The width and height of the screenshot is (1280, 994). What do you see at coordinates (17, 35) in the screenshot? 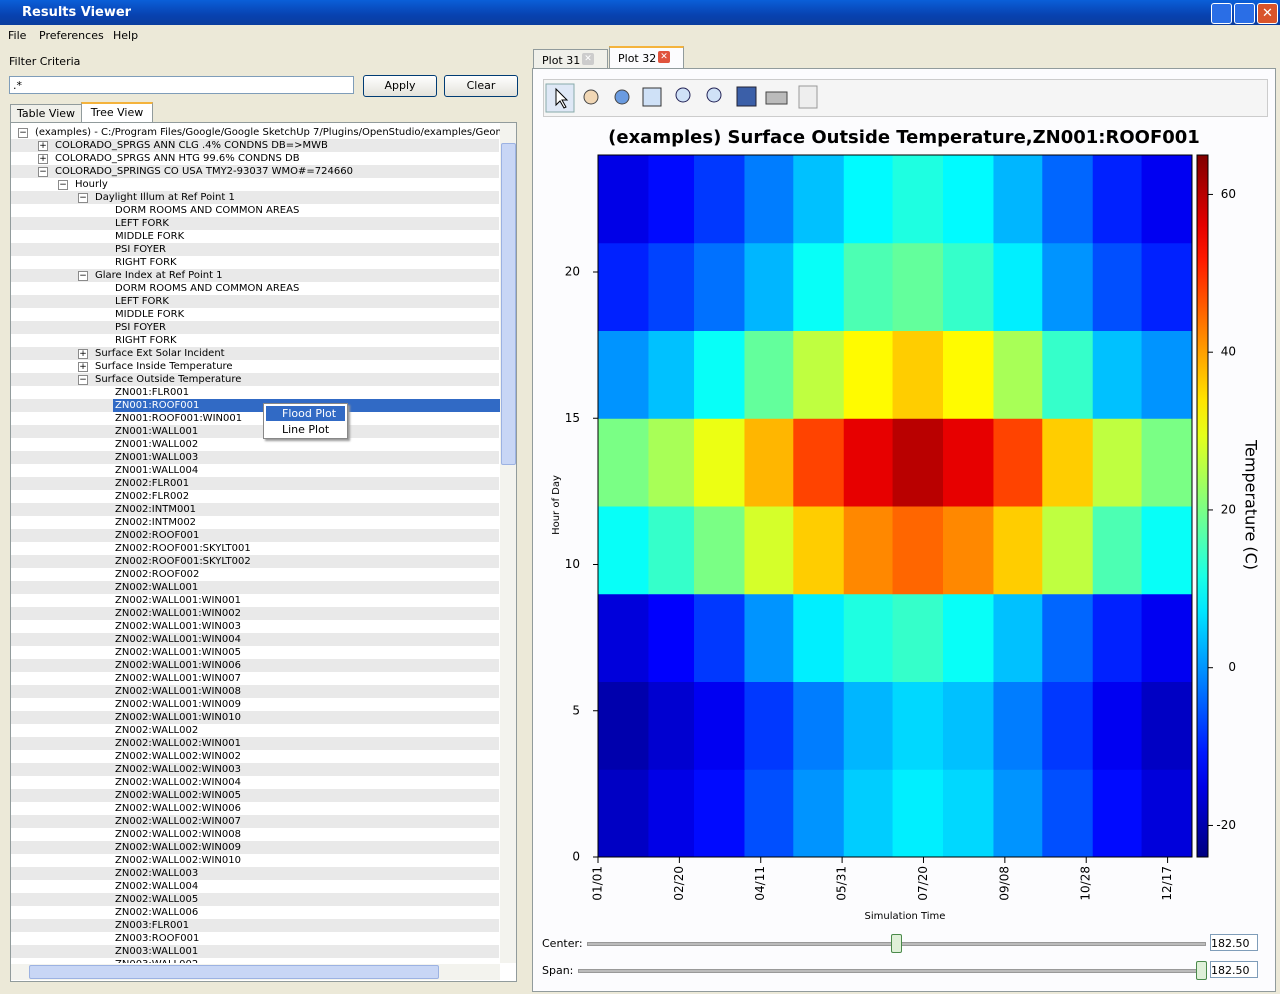
I see `menu-item: File` at bounding box center [17, 35].